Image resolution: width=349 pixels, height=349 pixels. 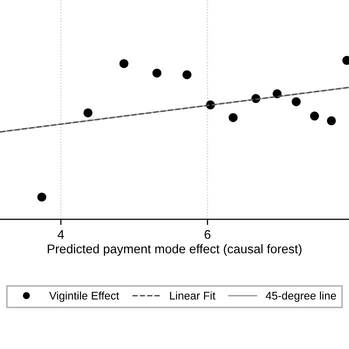 I want to click on x-axis-title: Predicted payment mode effect (causal forest), so click(x=175, y=250).